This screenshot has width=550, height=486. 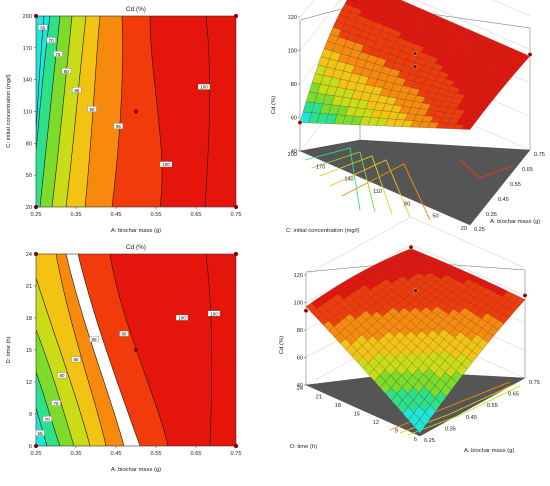 What do you see at coordinates (464, 229) in the screenshot?
I see `y-tick-label: 20` at bounding box center [464, 229].